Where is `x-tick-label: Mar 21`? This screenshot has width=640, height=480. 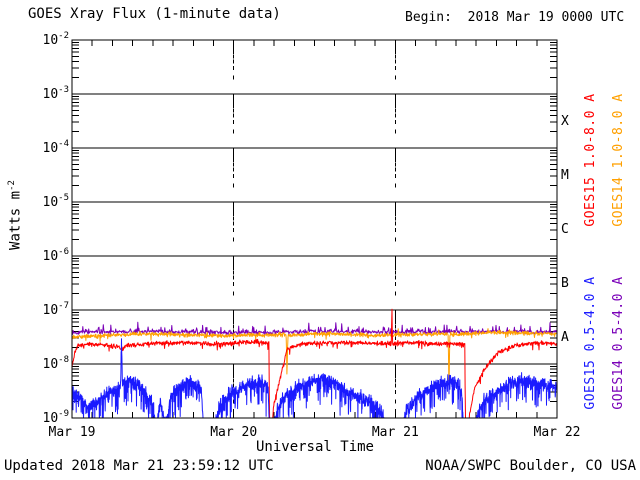 x-tick-label: Mar 21 is located at coordinates (395, 432).